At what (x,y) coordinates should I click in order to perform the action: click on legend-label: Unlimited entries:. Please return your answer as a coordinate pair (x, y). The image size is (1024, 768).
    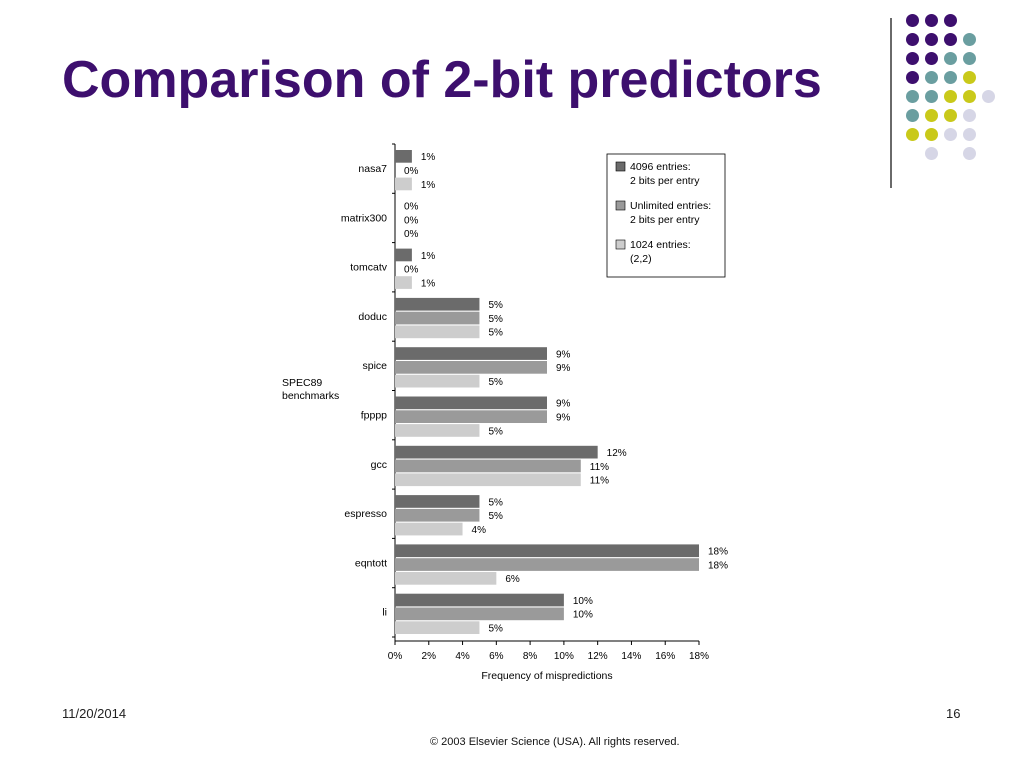
    Looking at the image, I should click on (670, 206).